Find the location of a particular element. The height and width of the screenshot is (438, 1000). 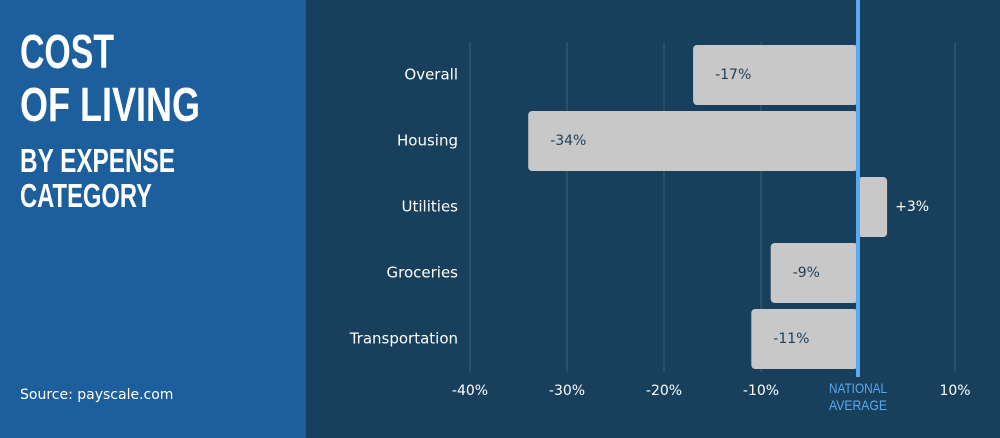

source: Source: payscale.com is located at coordinates (96, 395).